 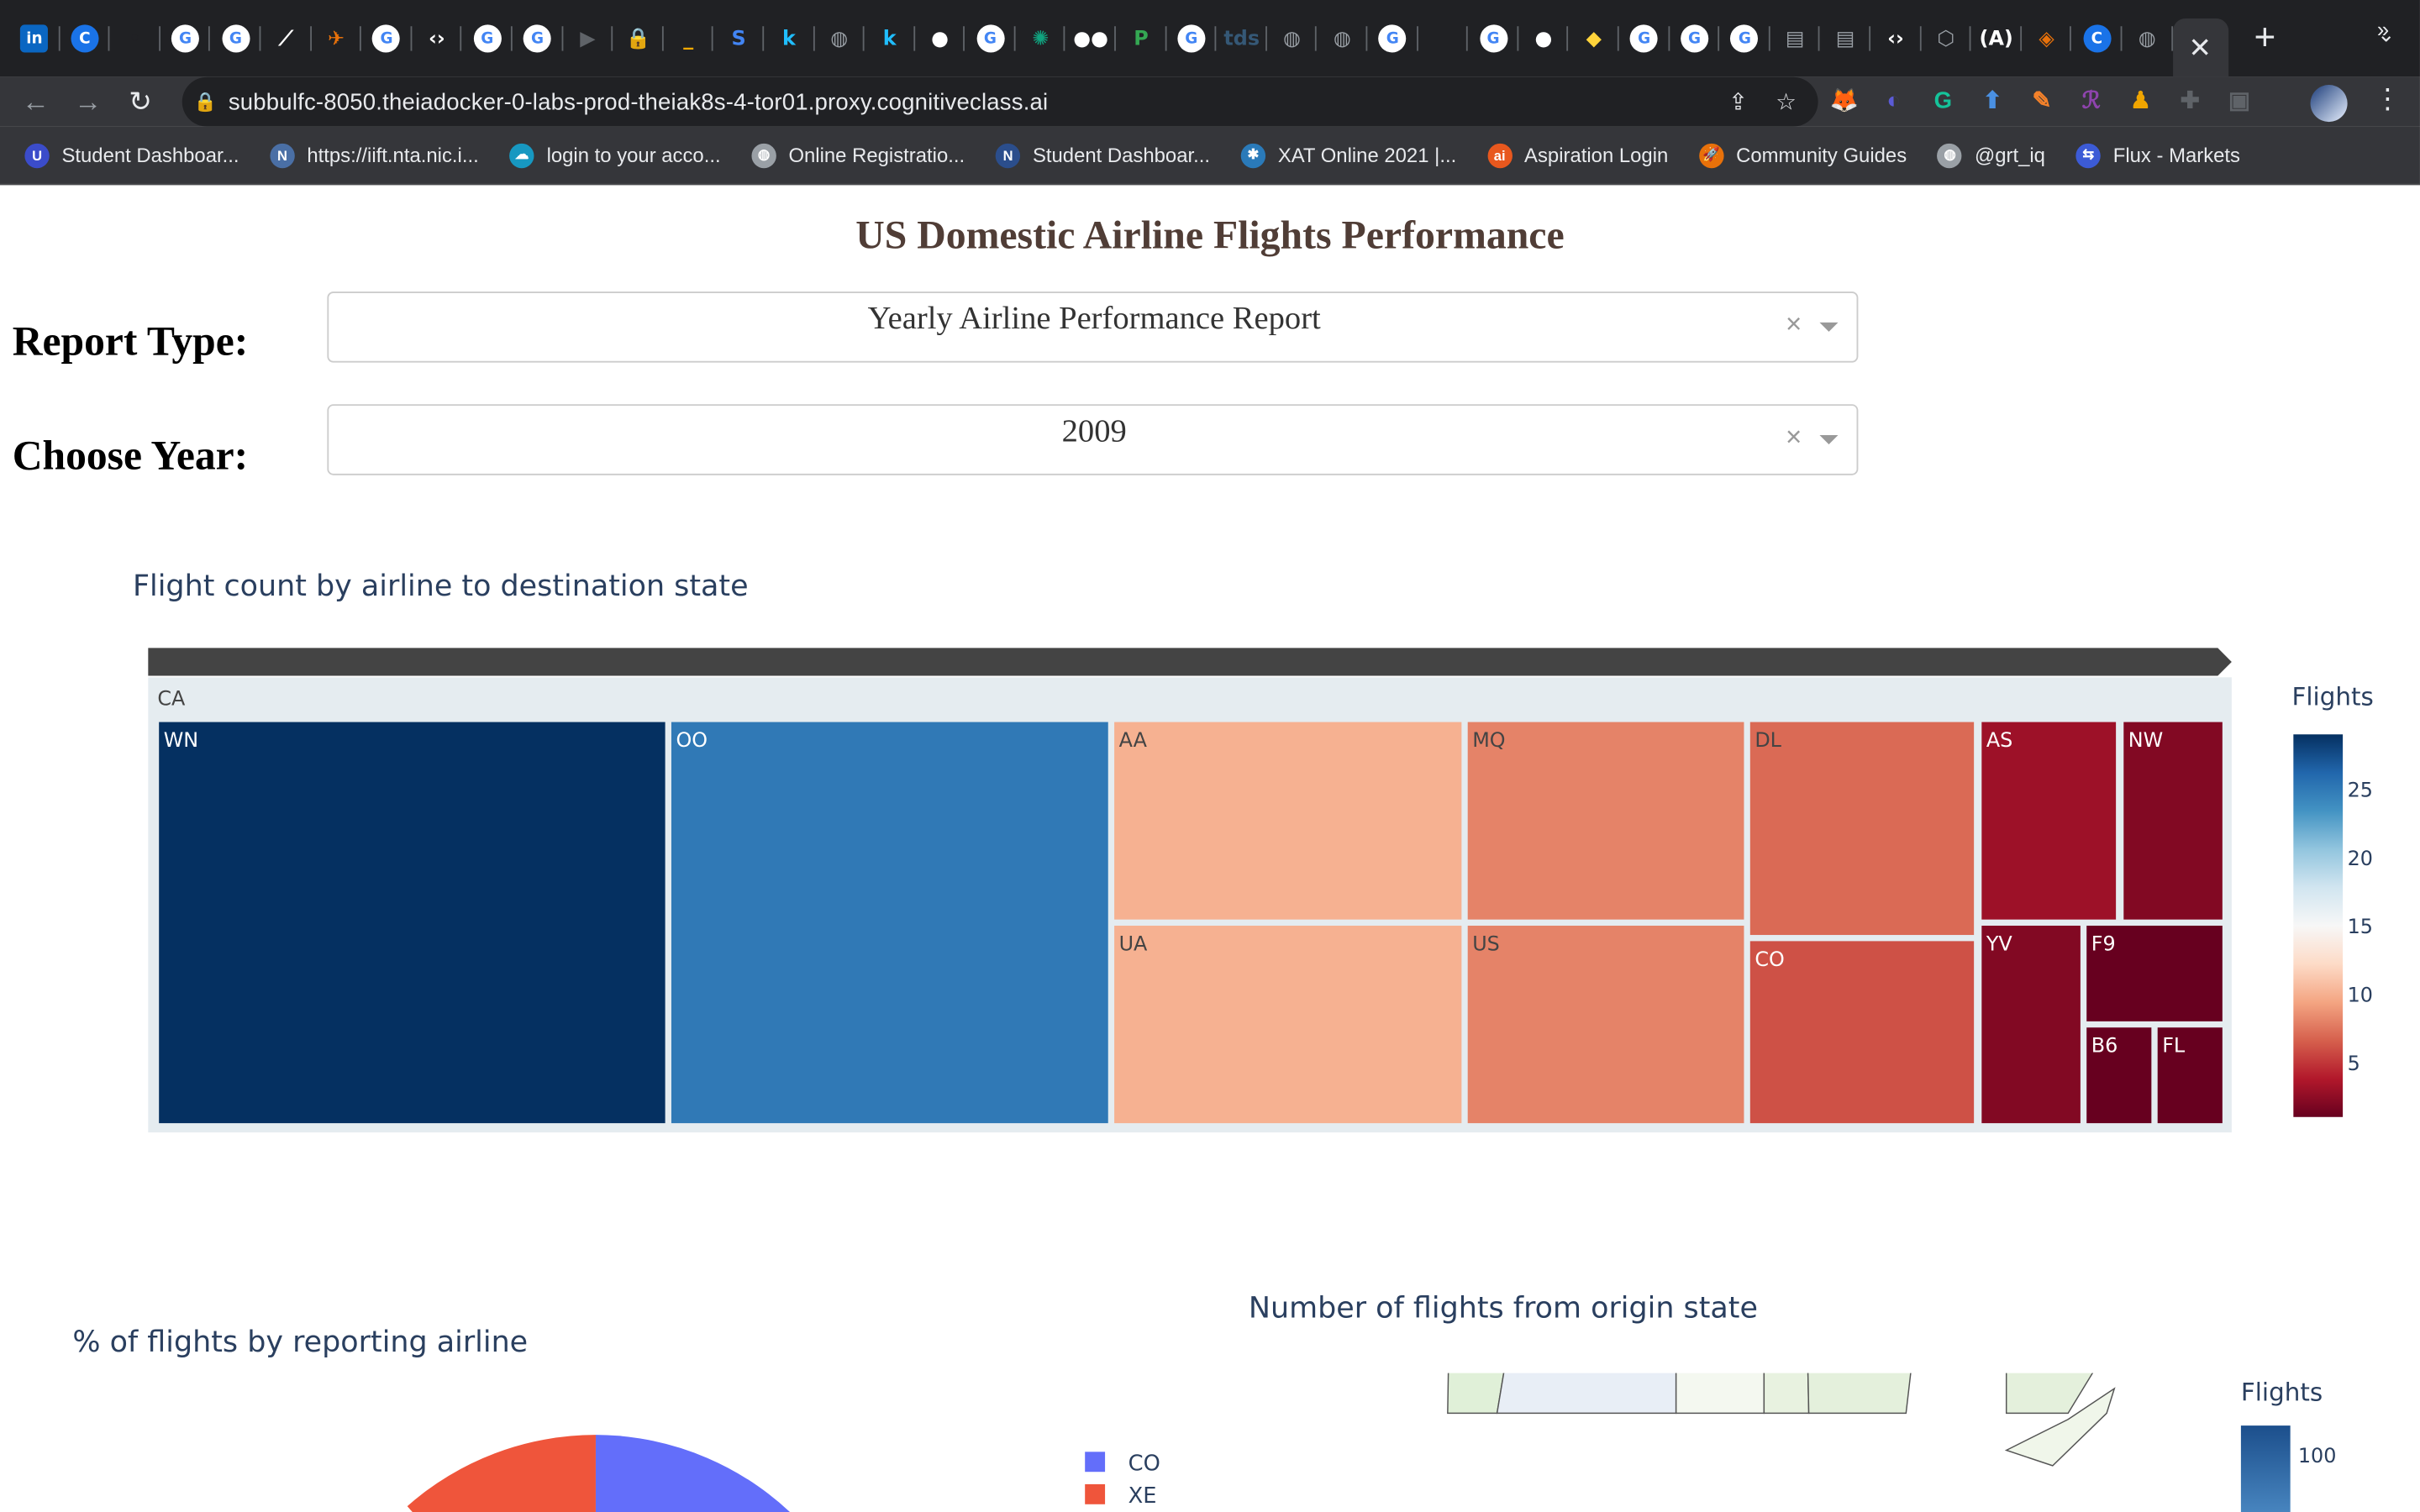 I want to click on treemap-tile-b6, so click(x=2119, y=1075).